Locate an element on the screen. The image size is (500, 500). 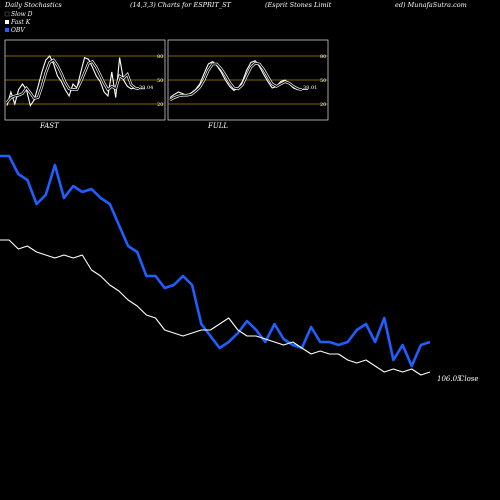
last-close-value: 106.05 is located at coordinates (449, 379).